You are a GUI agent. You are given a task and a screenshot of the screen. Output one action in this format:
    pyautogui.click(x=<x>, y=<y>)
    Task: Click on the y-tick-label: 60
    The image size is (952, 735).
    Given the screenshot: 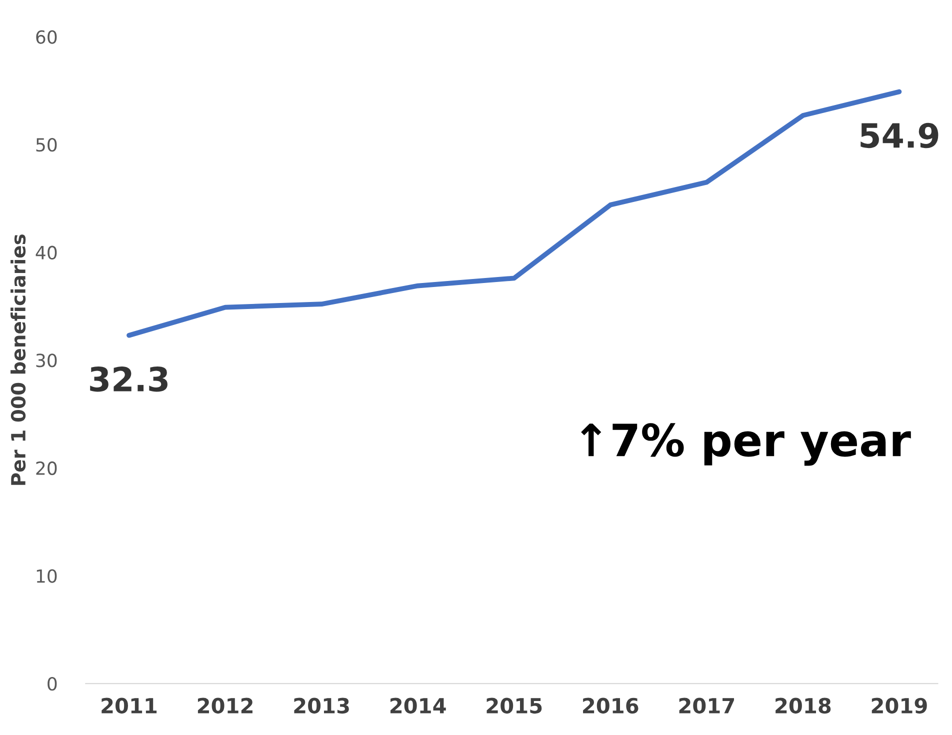 What is the action you would take?
    pyautogui.click(x=46, y=37)
    